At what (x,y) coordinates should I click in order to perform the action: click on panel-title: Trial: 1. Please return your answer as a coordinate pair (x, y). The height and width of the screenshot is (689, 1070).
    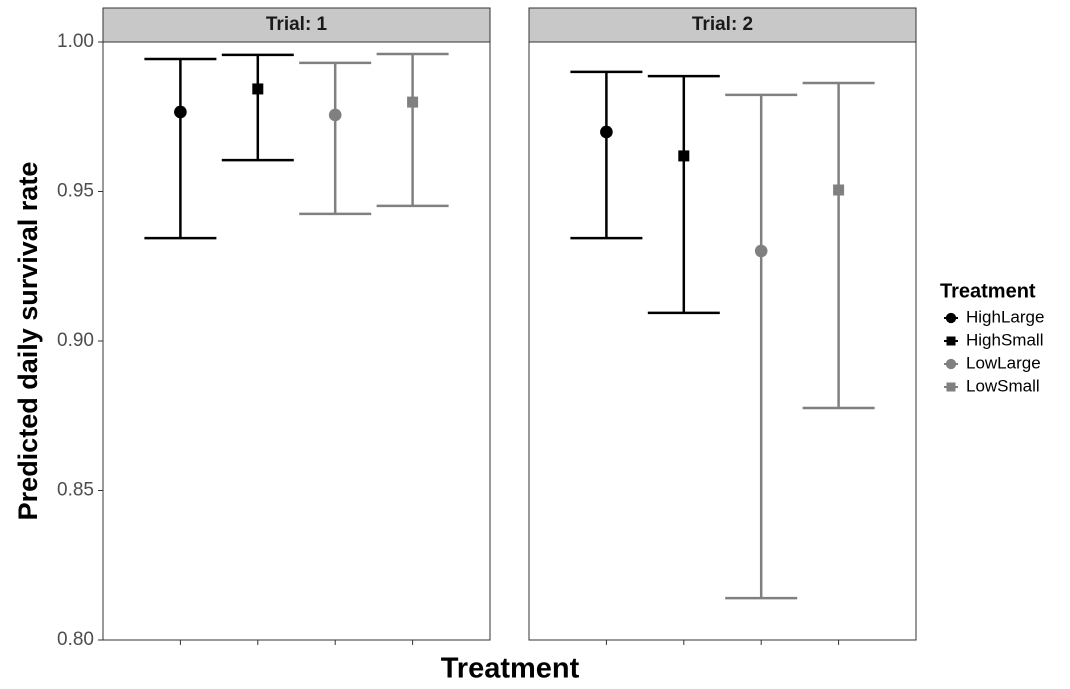
    Looking at the image, I should click on (297, 24).